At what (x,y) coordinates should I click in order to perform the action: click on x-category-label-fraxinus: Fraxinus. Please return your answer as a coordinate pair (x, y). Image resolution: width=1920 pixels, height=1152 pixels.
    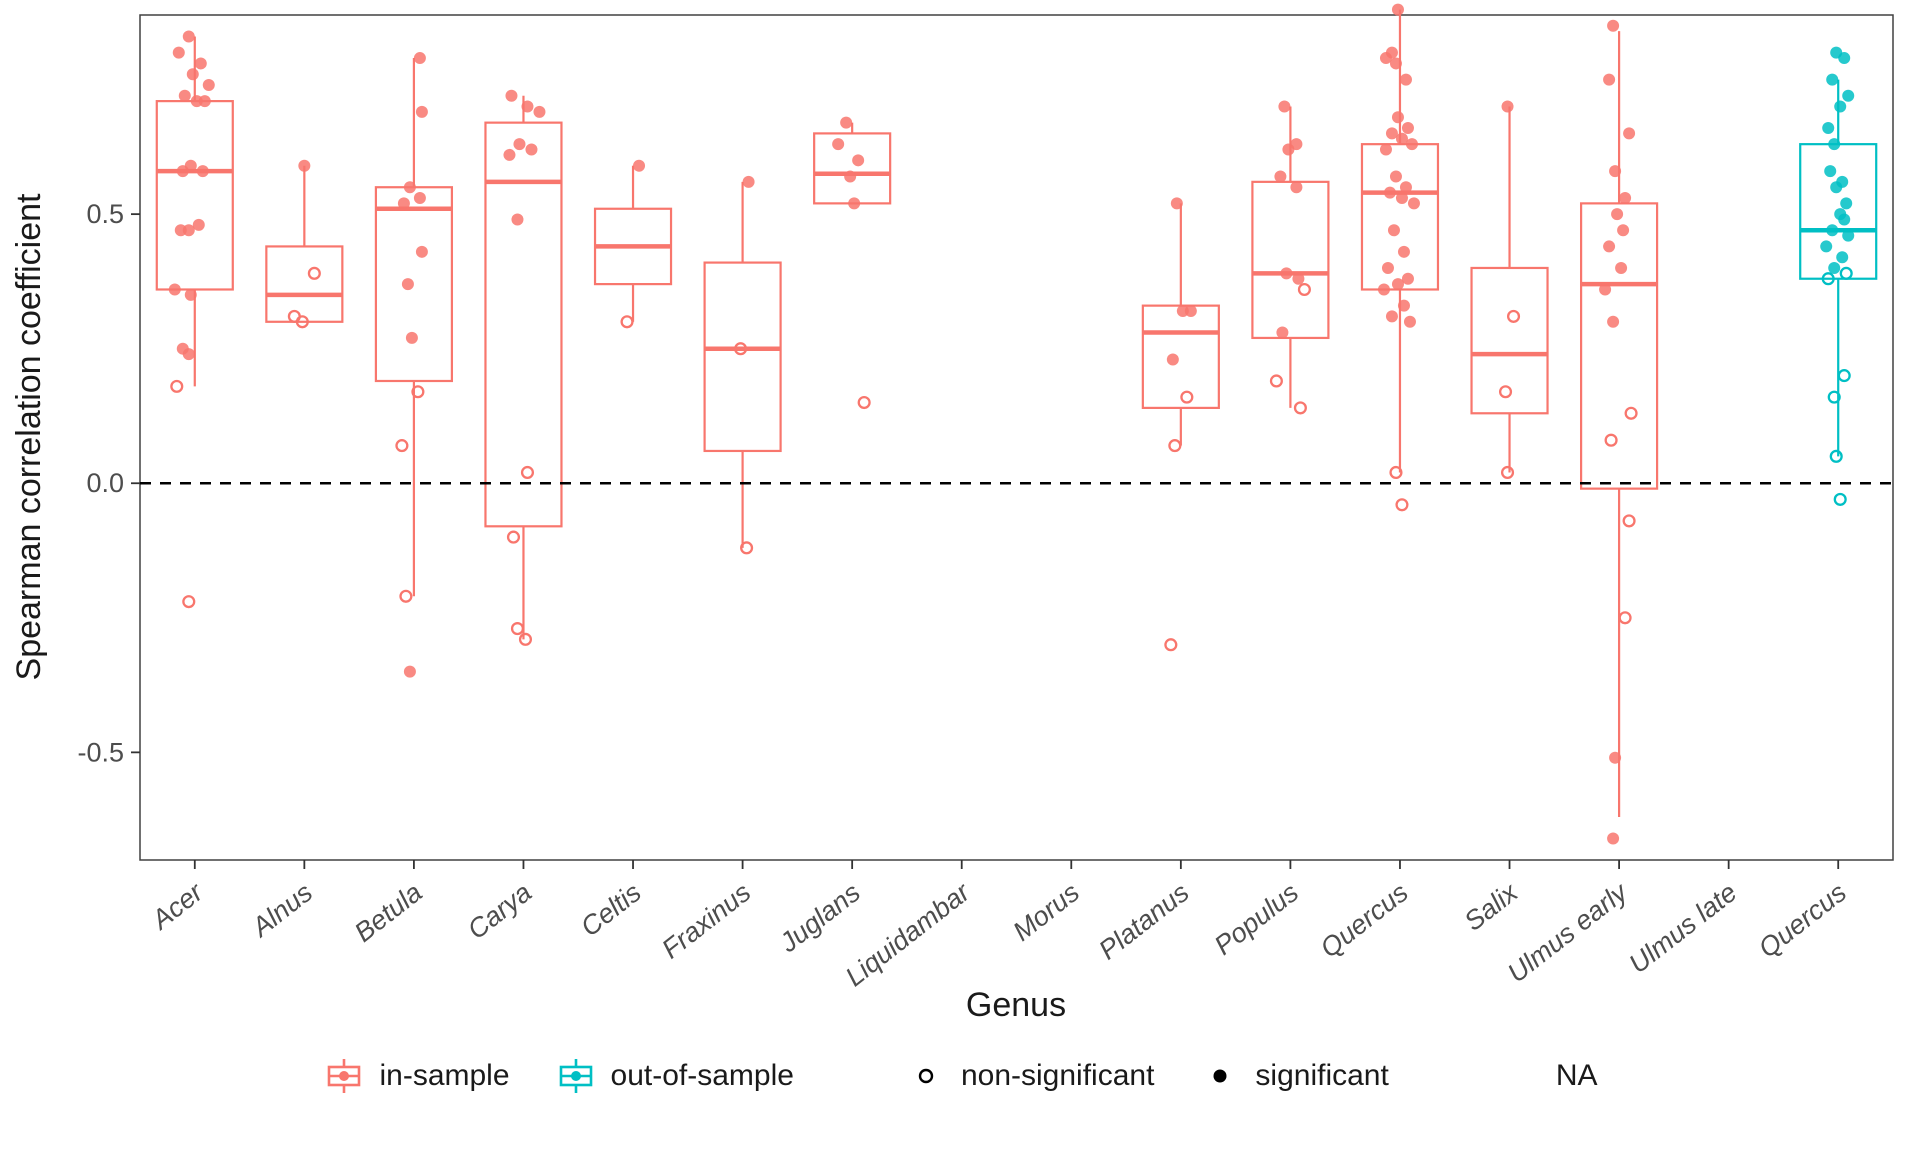
    Looking at the image, I should click on (706, 920).